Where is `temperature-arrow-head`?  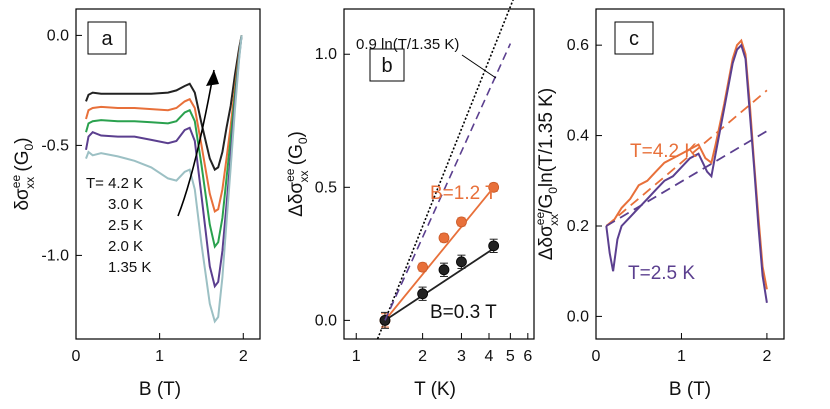
temperature-arrow-head is located at coordinates (212, 78).